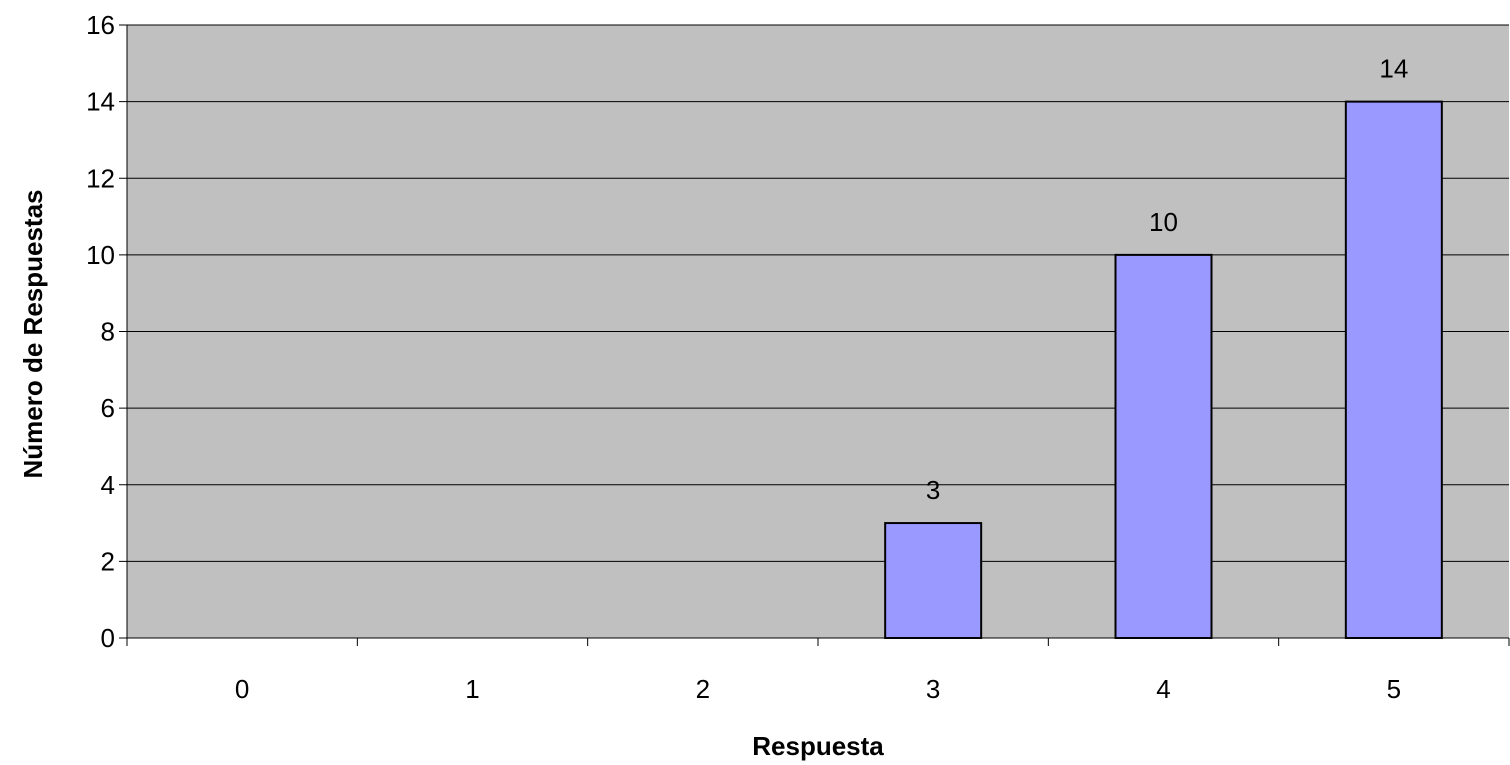 This screenshot has width=1510, height=765. Describe the element at coordinates (100, 102) in the screenshot. I see `y-tick-label: 14` at that location.